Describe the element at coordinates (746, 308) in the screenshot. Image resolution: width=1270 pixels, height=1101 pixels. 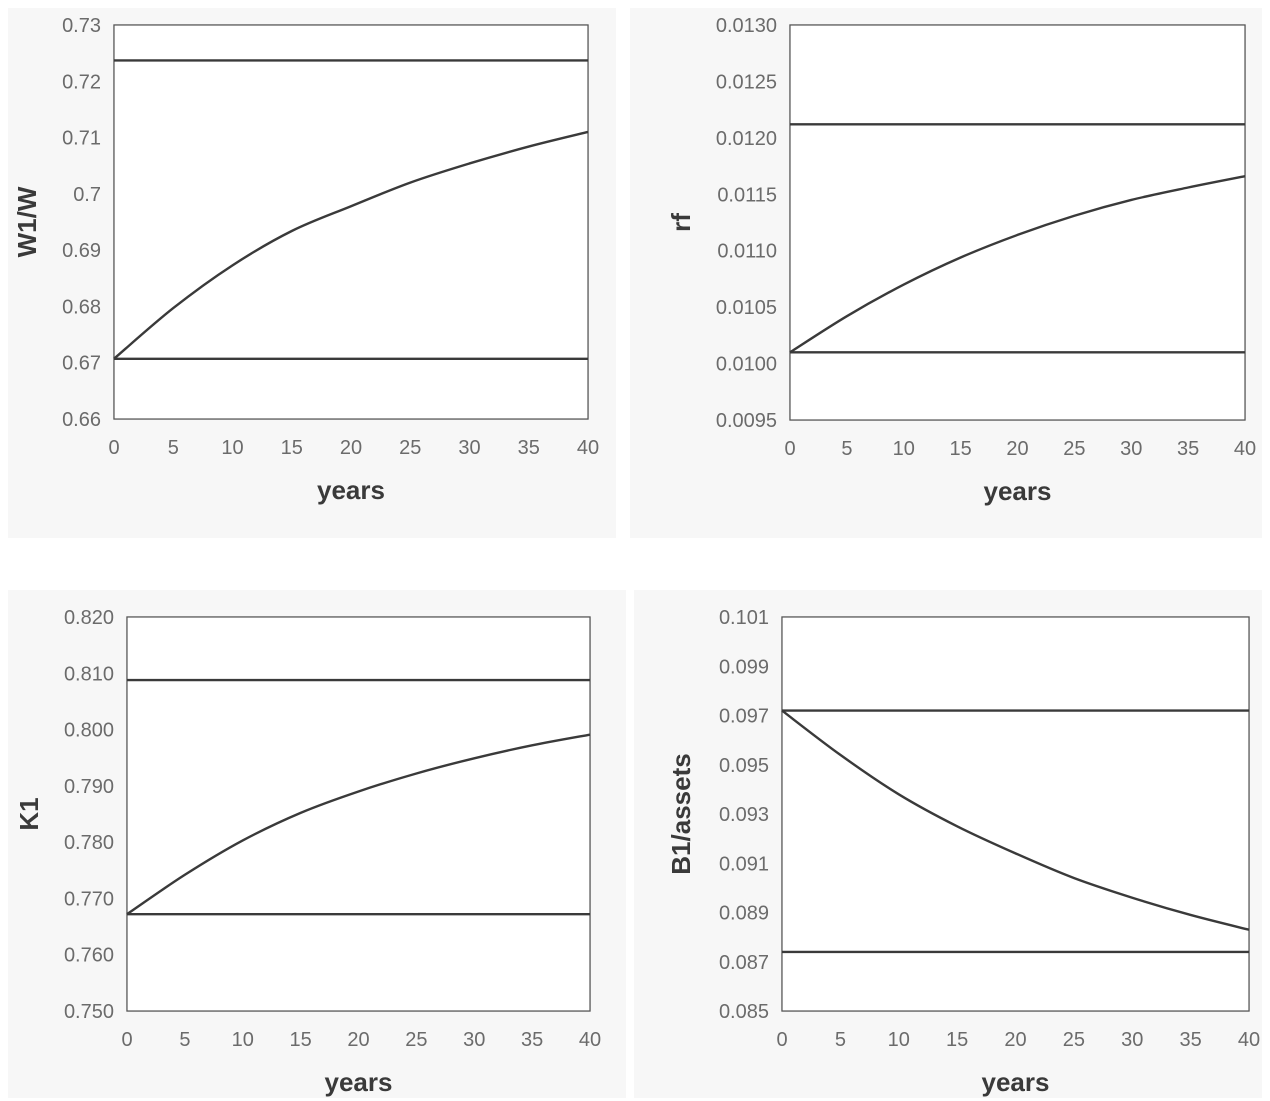
I see `y-tick-label: 0.0105` at that location.